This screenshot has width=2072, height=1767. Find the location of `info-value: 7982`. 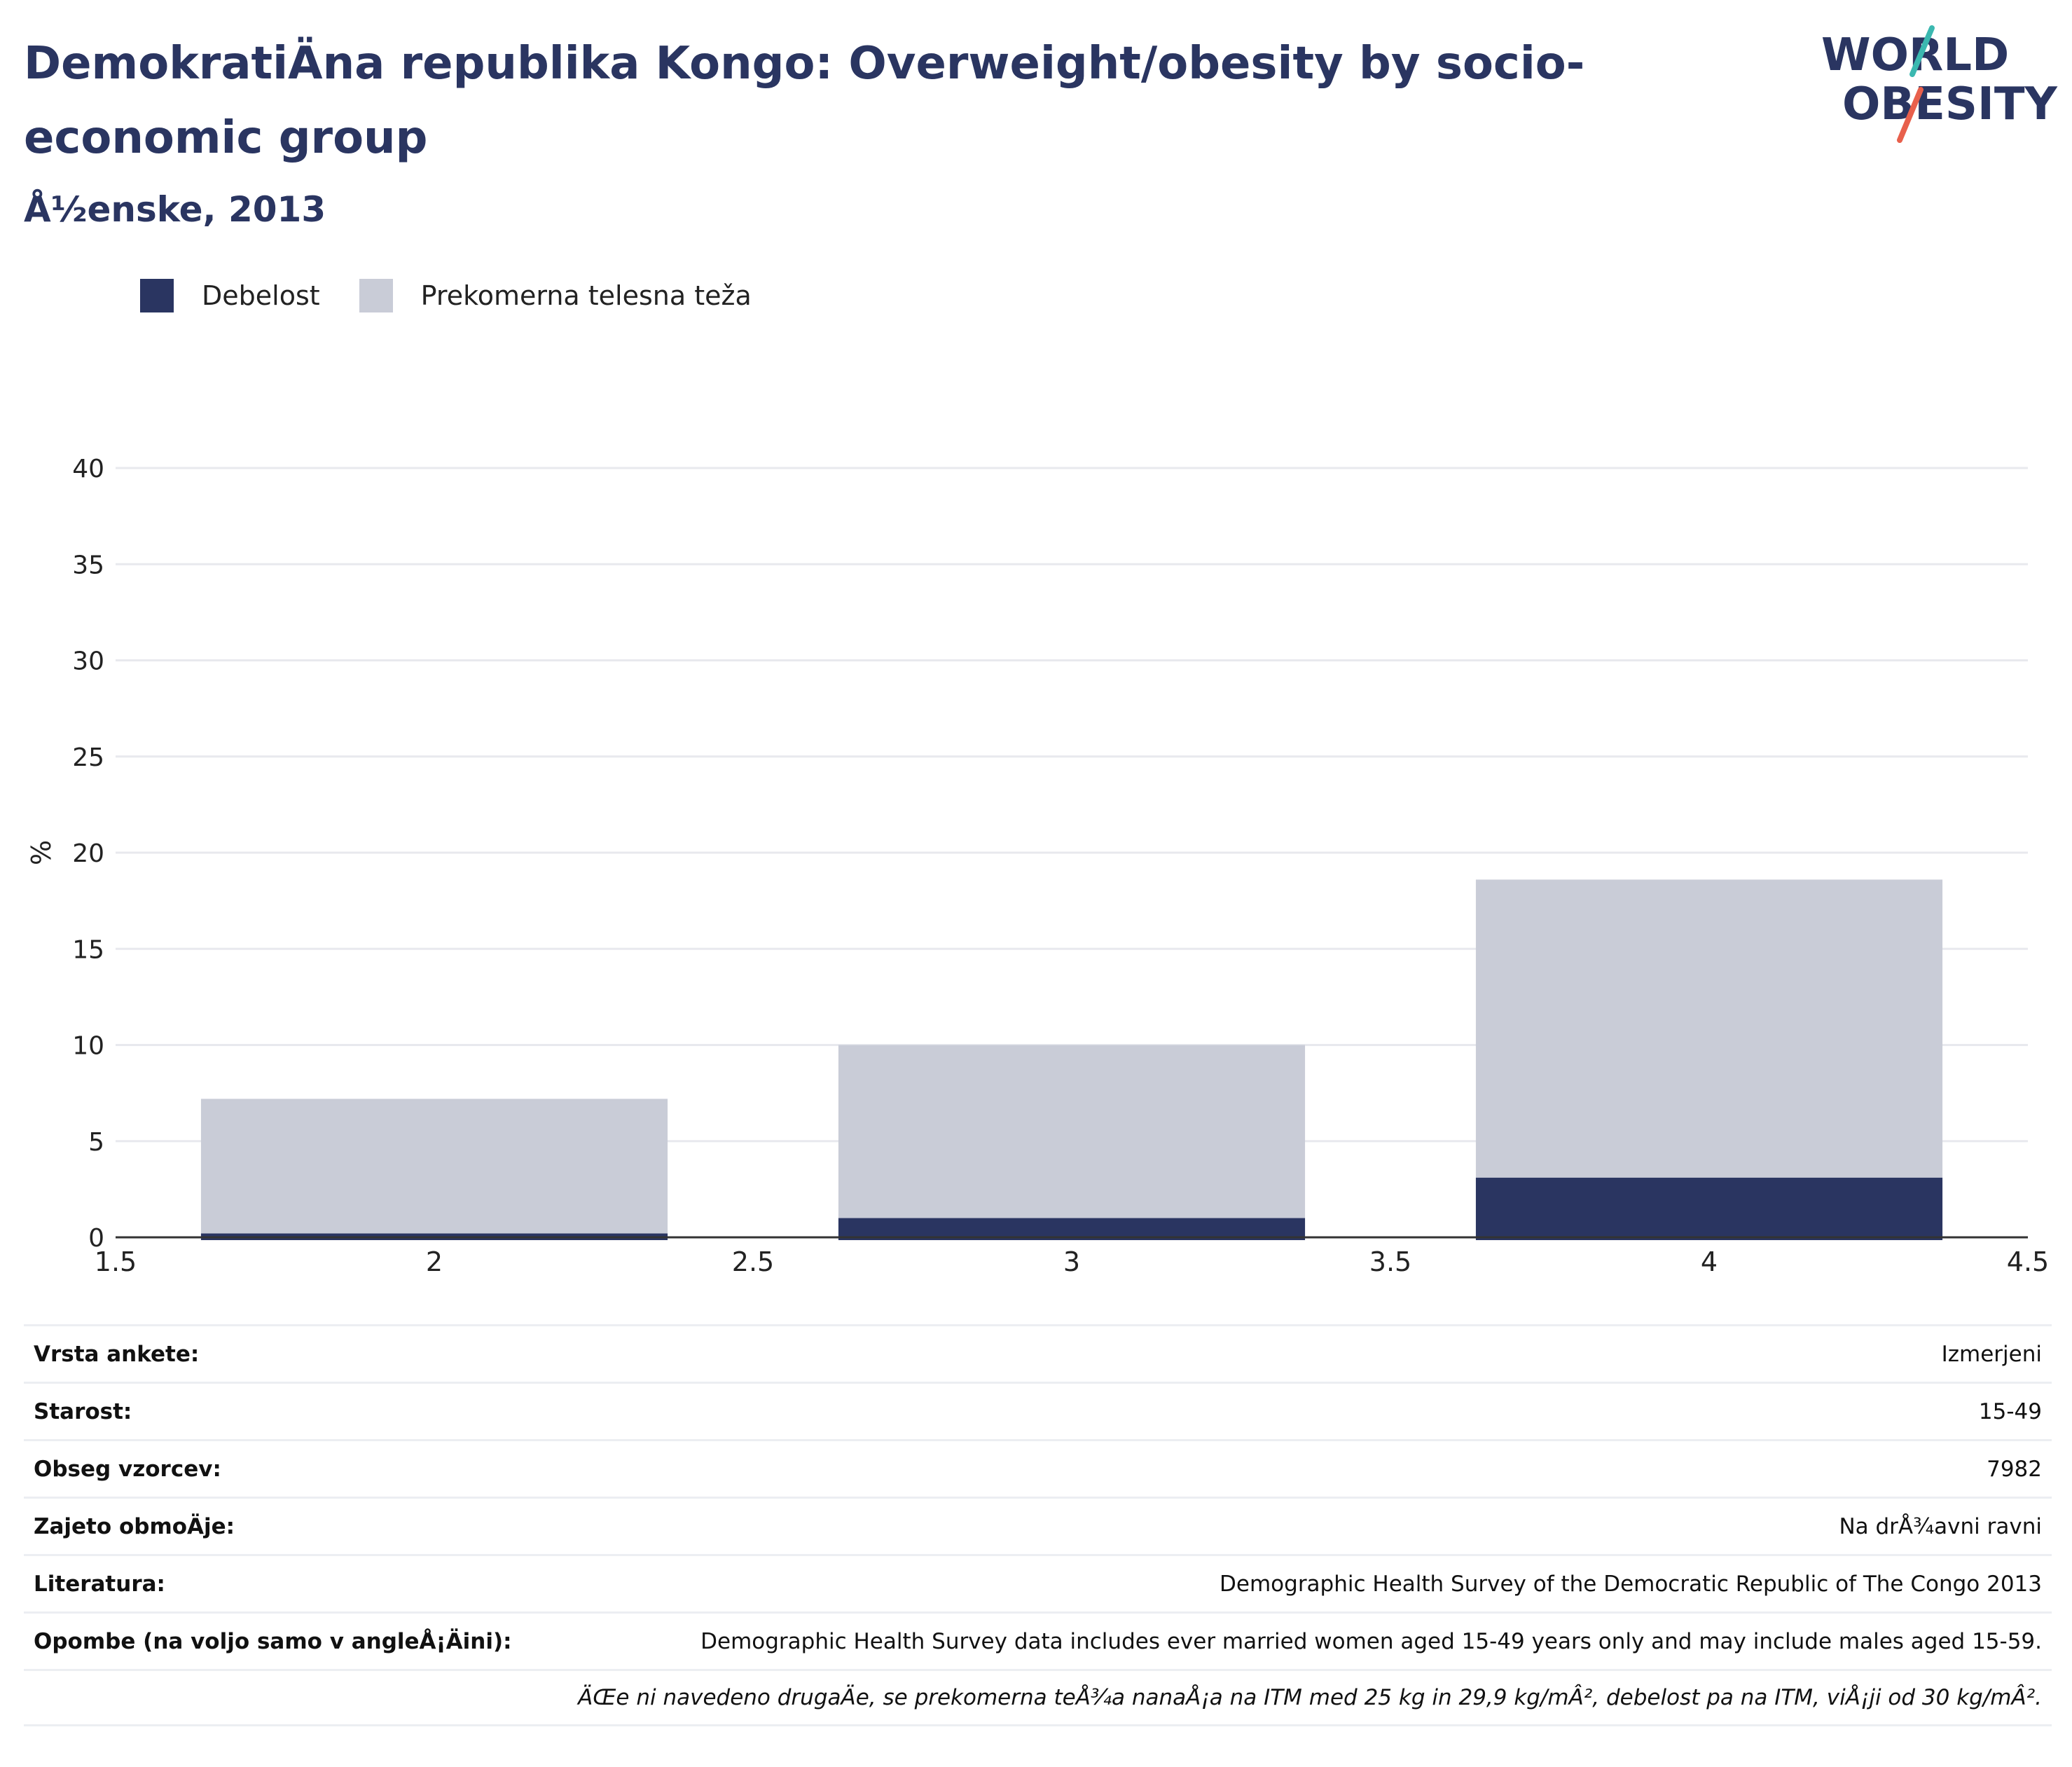

info-value: 7982 is located at coordinates (2015, 1469).